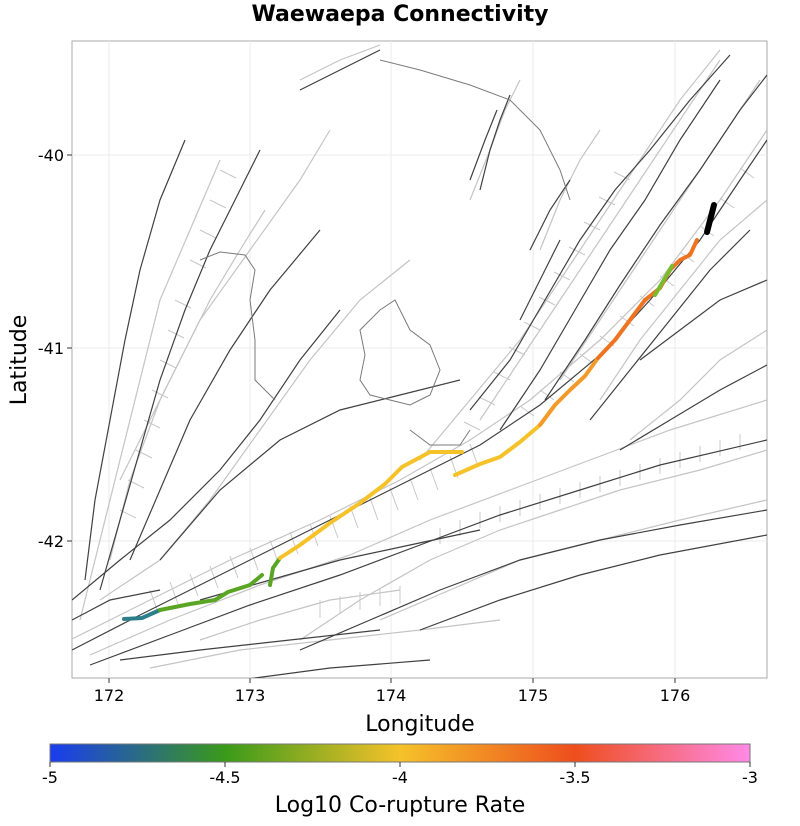 The image size is (800, 826). What do you see at coordinates (250, 695) in the screenshot?
I see `x-tick-label: 173` at bounding box center [250, 695].